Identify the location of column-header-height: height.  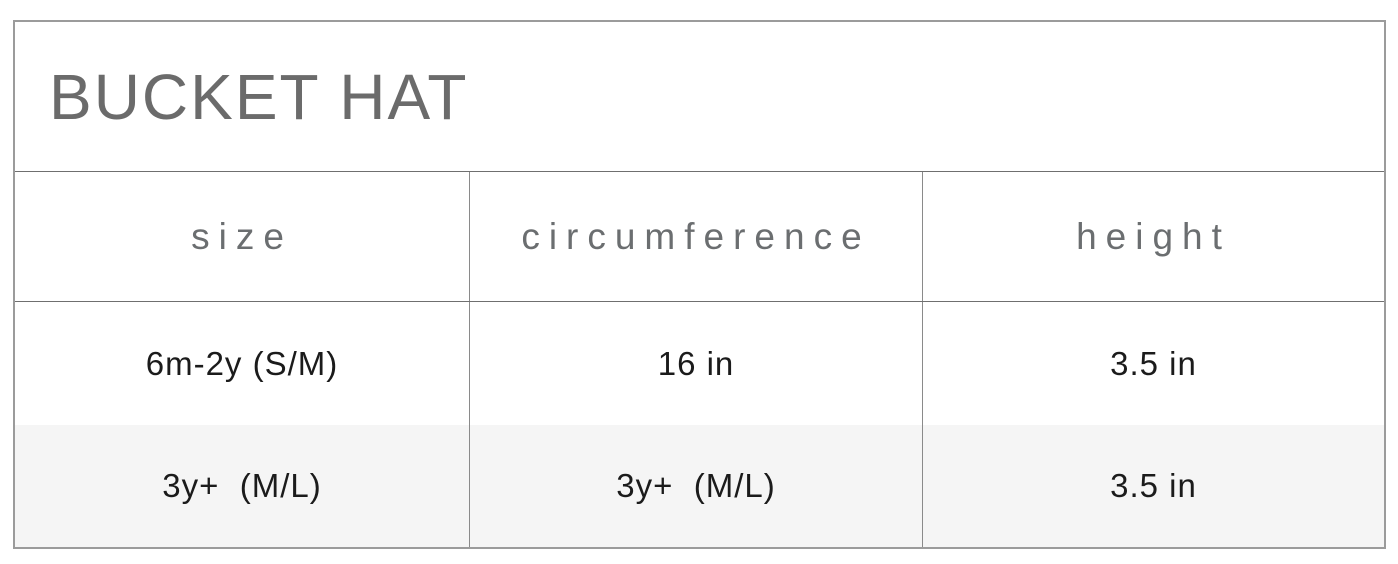
(1153, 236).